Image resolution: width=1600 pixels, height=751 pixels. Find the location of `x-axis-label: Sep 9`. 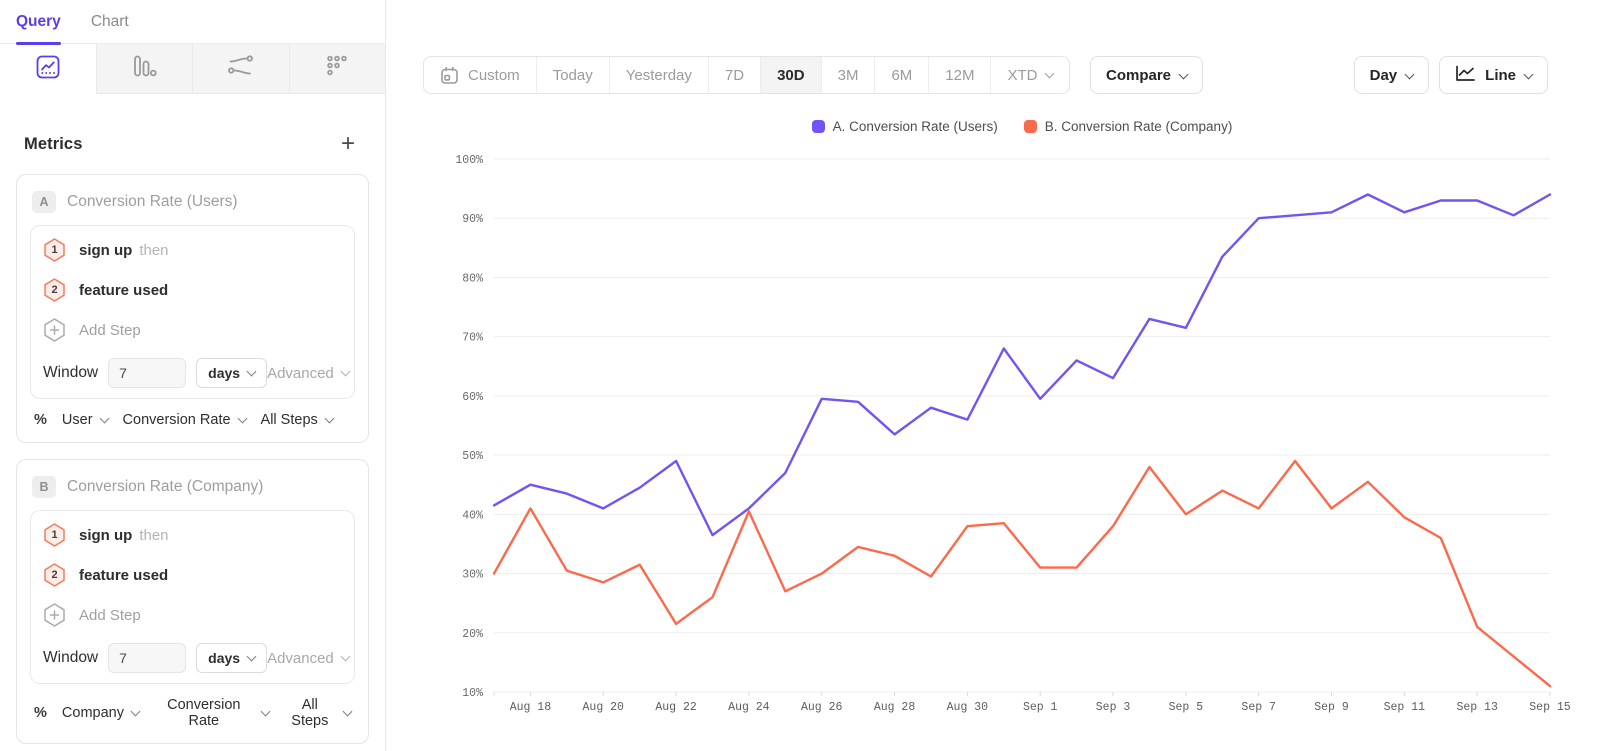

x-axis-label: Sep 9 is located at coordinates (1331, 707).